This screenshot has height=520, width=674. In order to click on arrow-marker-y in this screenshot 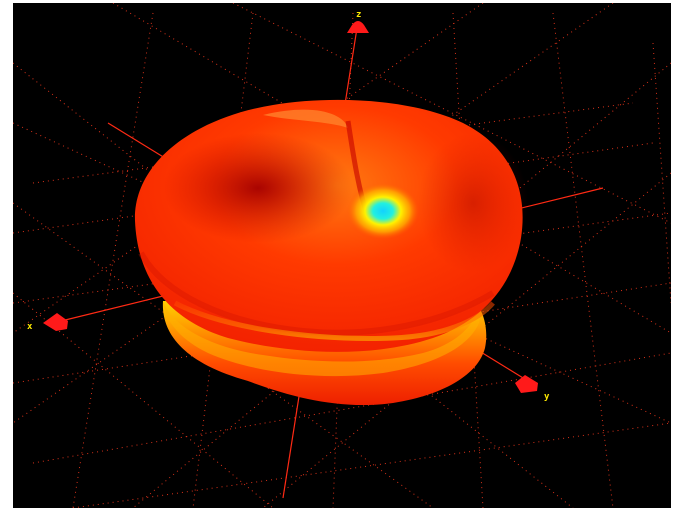, I will do `click(526, 384)`.